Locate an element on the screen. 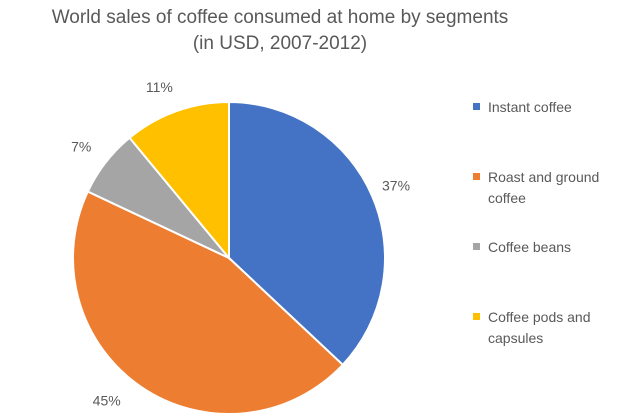 The height and width of the screenshot is (417, 624). legend-label: Roast and ground coffee is located at coordinates (544, 187).